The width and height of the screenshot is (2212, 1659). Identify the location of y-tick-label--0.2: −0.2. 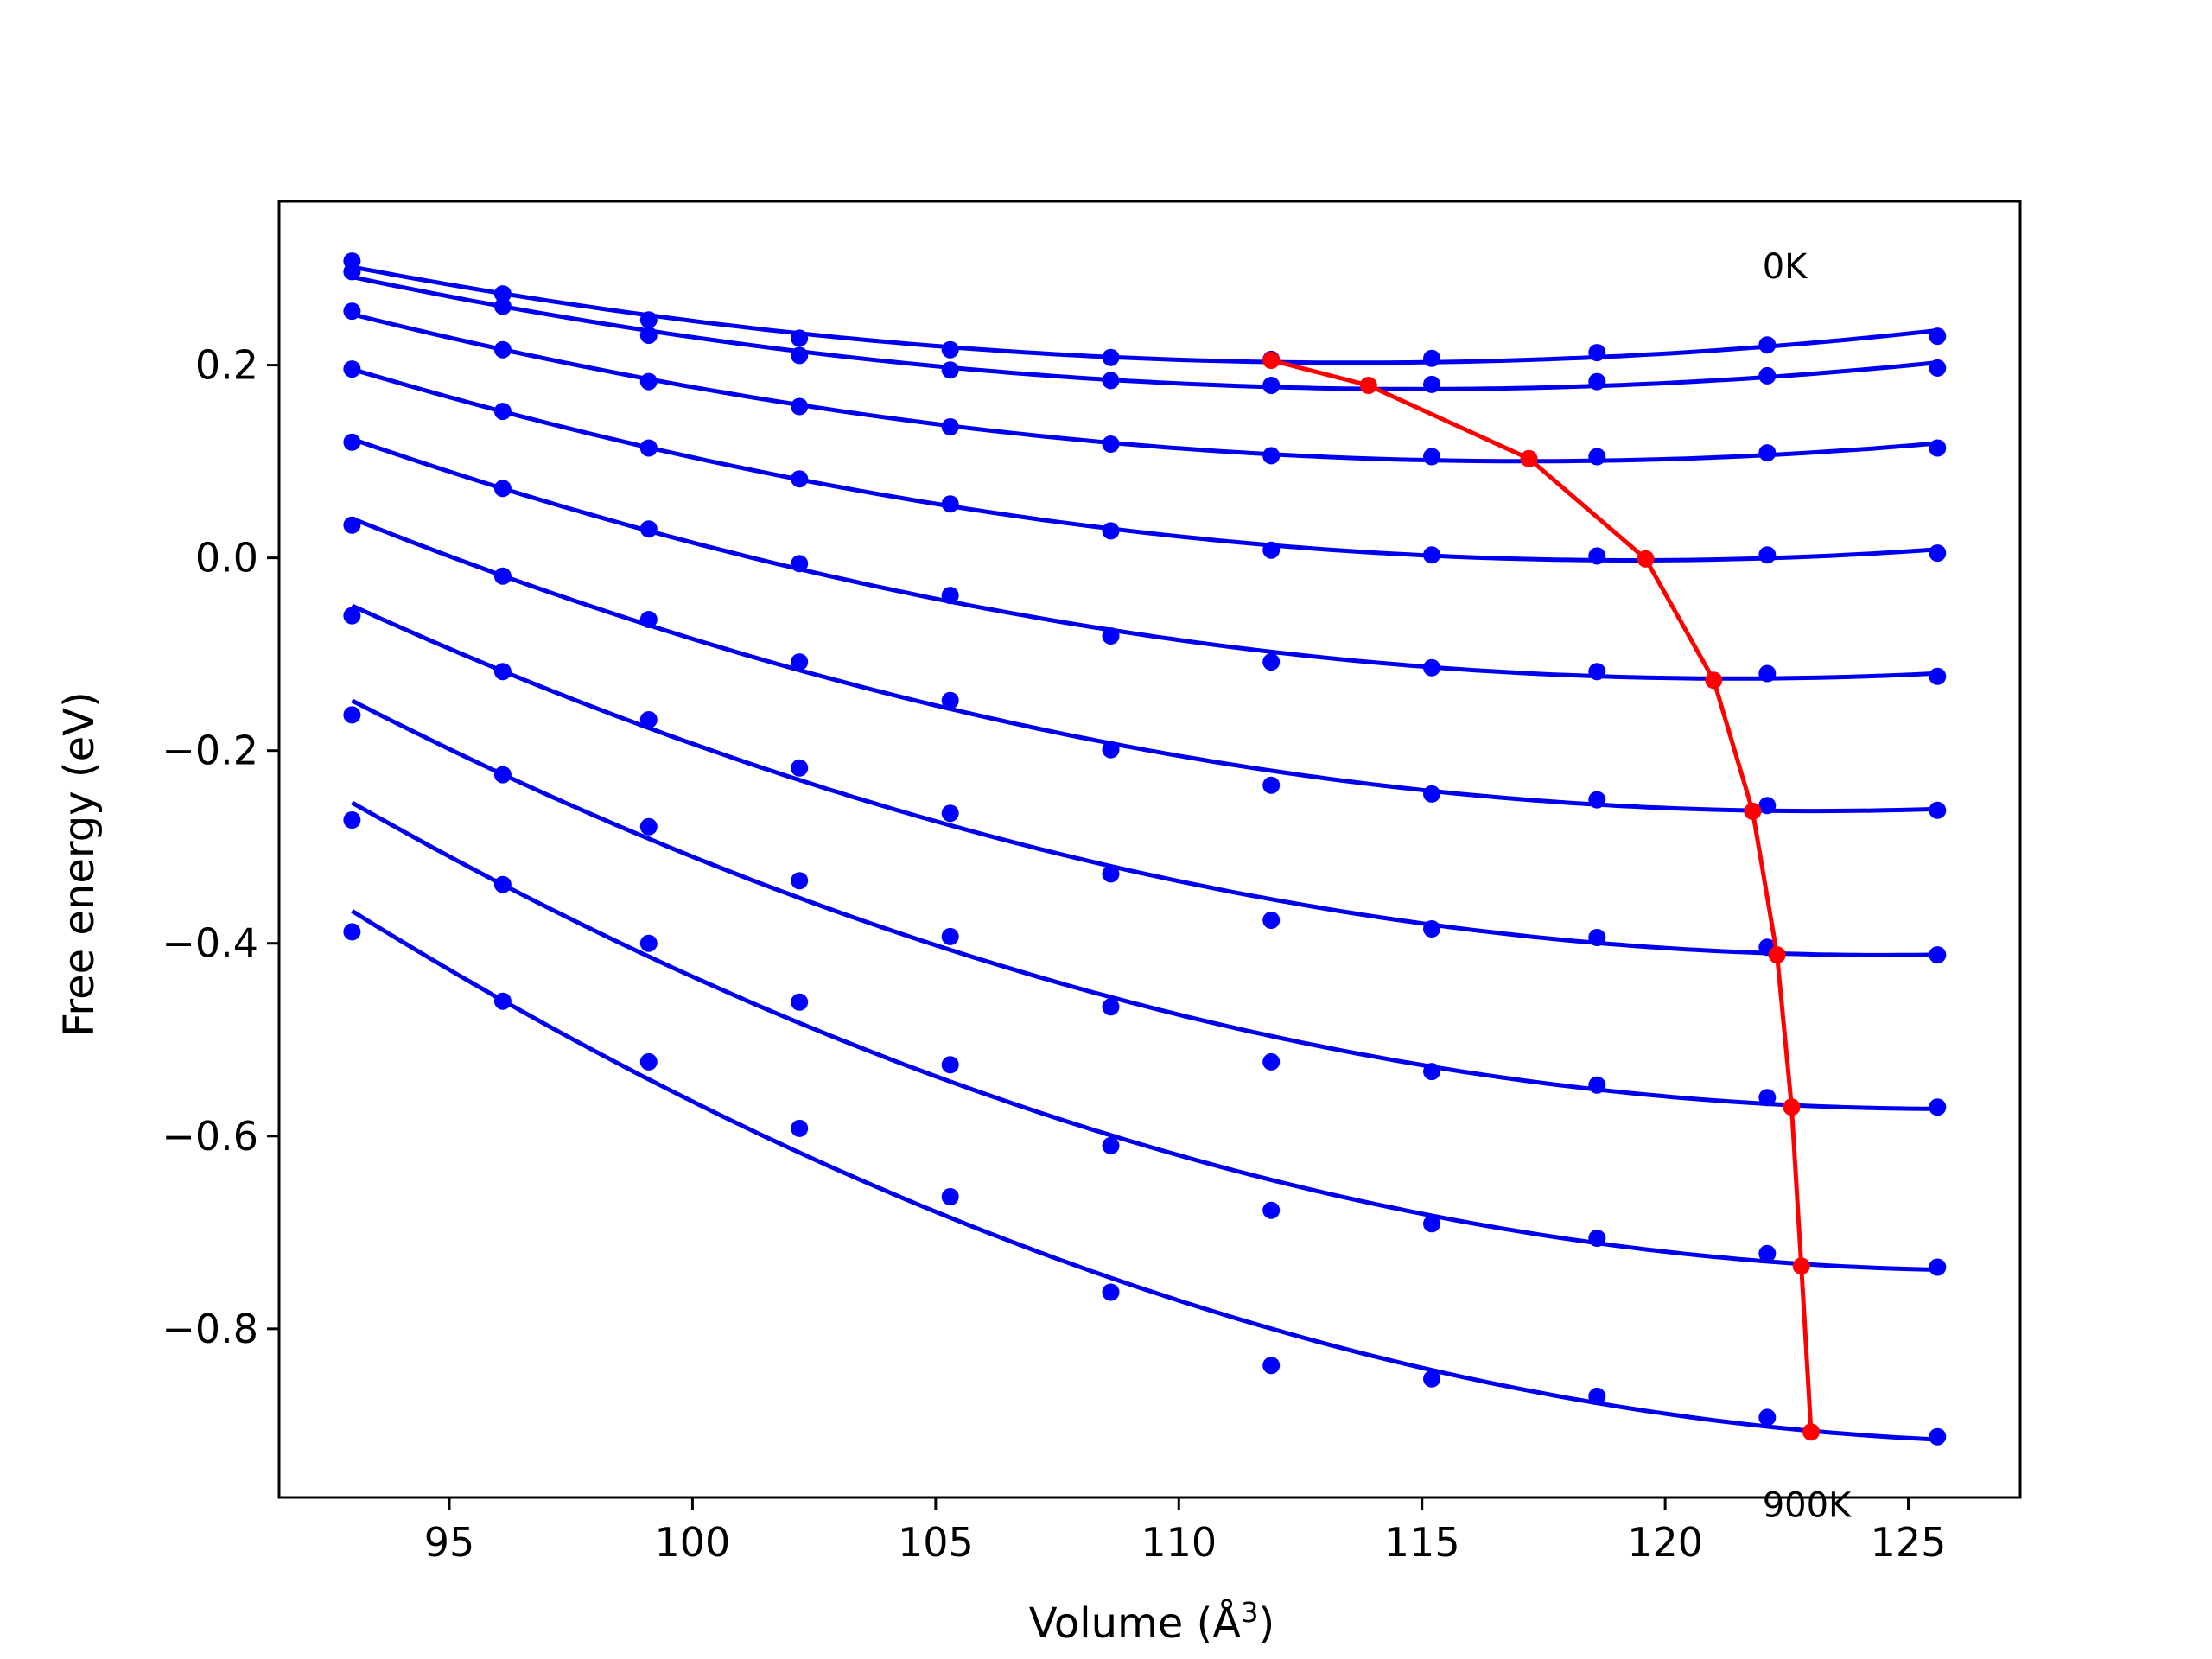
(210, 751).